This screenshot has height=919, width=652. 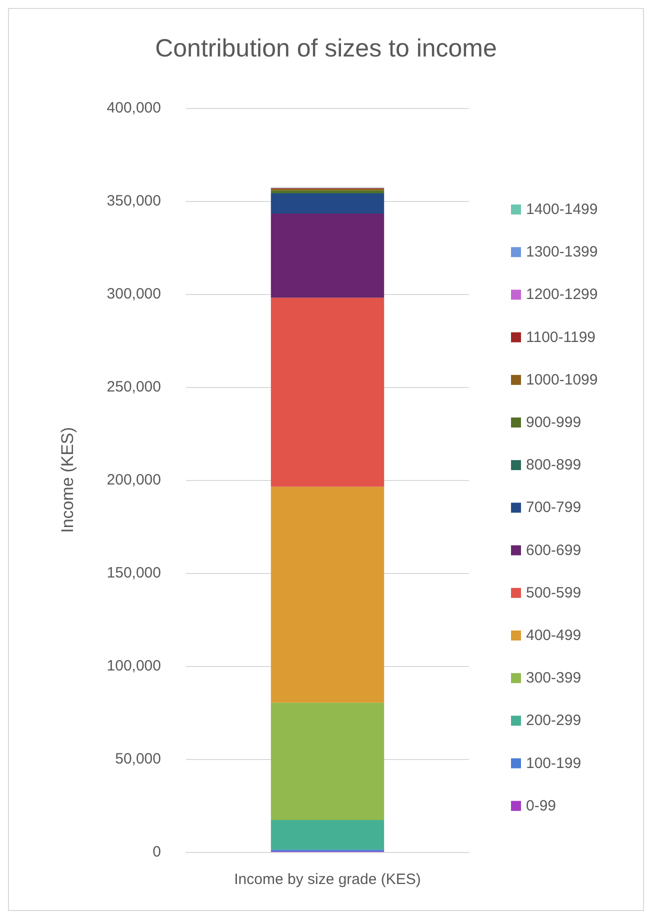 What do you see at coordinates (326, 48) in the screenshot?
I see `chart-title: Contribution of sizes to income` at bounding box center [326, 48].